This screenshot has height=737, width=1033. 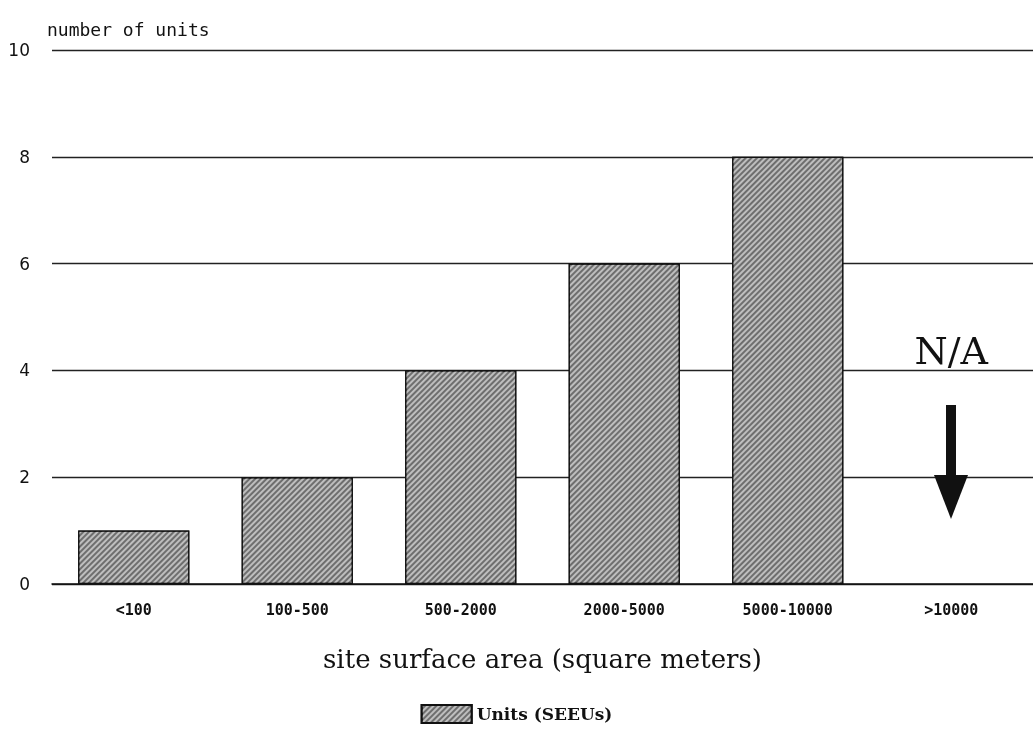 I want to click on x-tick-label: 5000-10000, so click(x=787, y=609).